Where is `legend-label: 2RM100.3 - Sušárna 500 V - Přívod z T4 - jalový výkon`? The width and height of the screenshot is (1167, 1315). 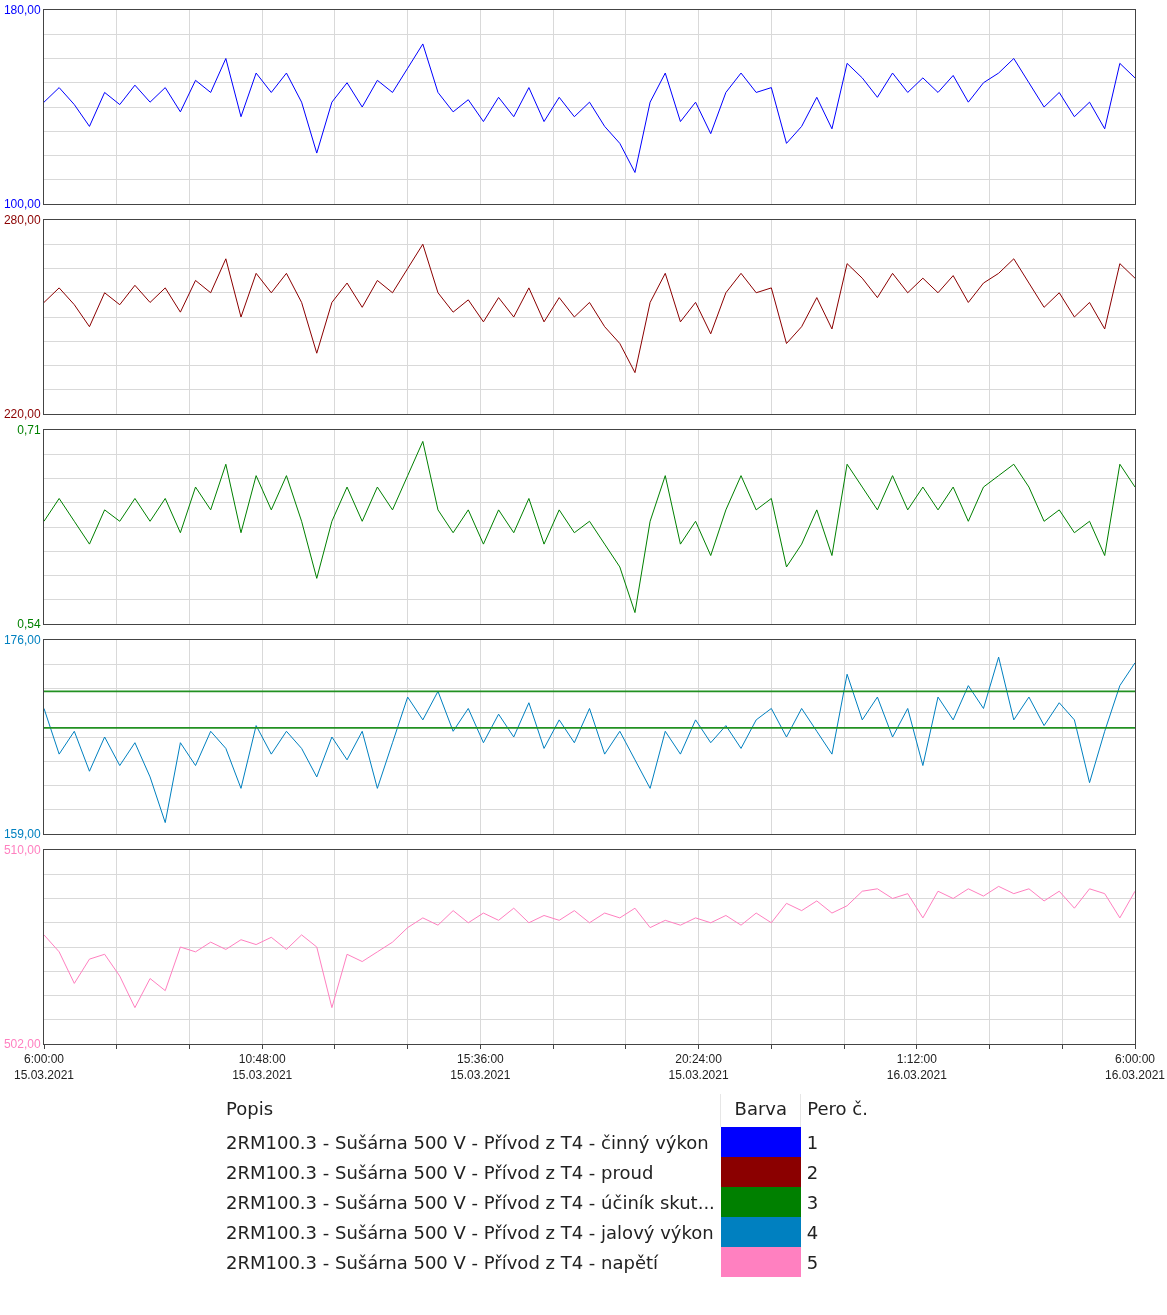 legend-label: 2RM100.3 - Sušárna 500 V - Přívod z T4 - jalový výkon is located at coordinates (470, 1232).